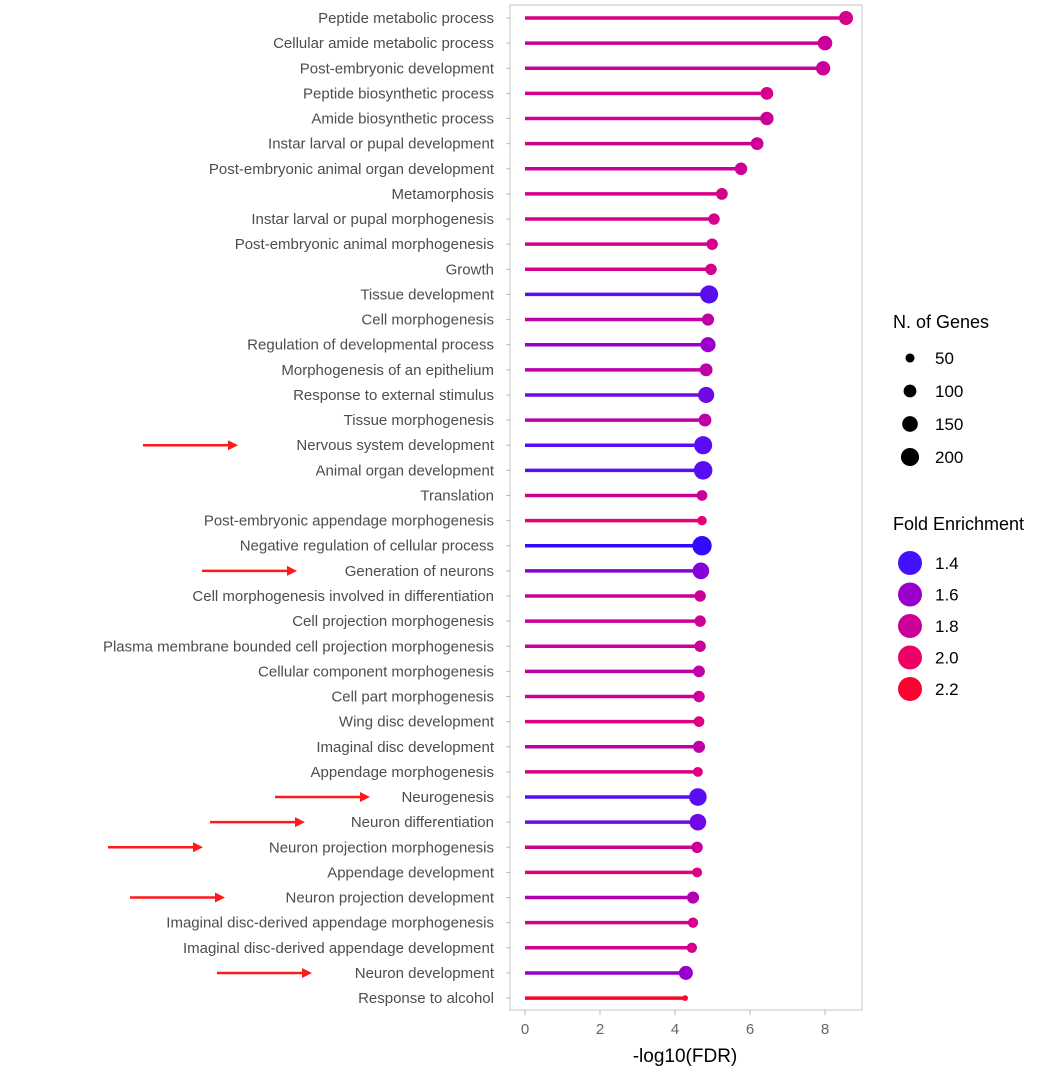 This screenshot has width=1059, height=1071. I want to click on lollipop-row: Cellular component morphogenesis, so click(481, 671).